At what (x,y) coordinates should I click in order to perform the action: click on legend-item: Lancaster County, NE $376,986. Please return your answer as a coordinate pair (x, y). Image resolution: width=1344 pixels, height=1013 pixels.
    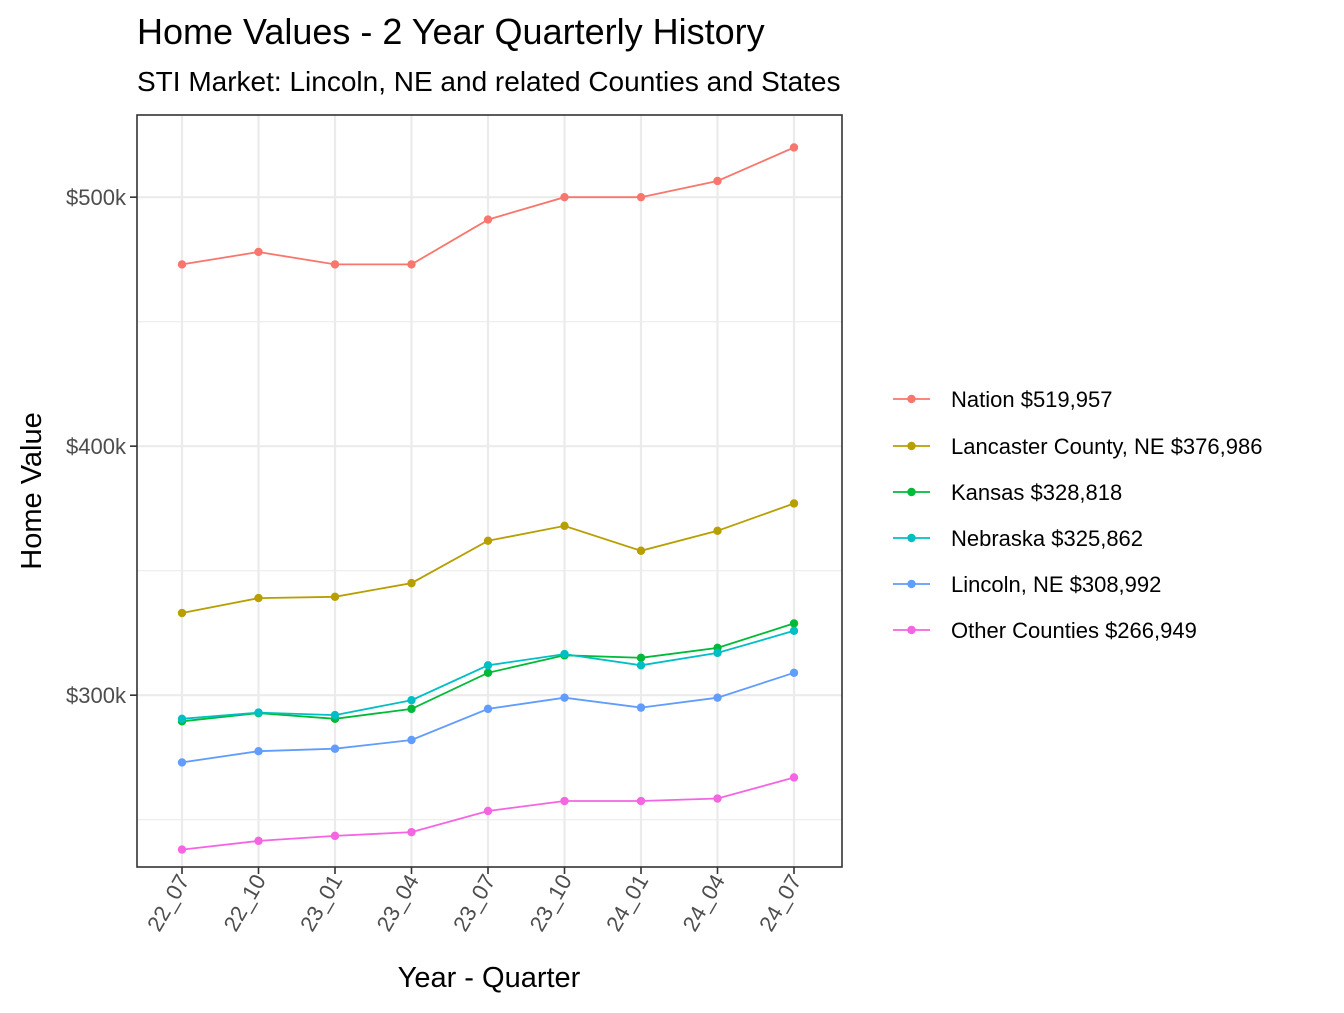
    Looking at the image, I should click on (1077, 446).